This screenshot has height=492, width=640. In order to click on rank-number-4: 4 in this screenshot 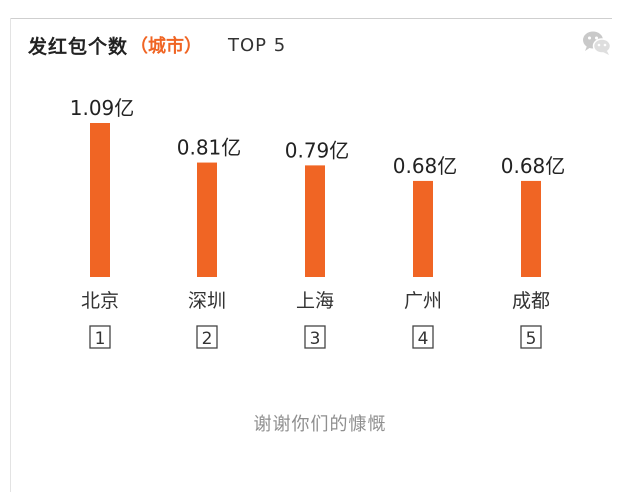, I will do `click(423, 339)`.